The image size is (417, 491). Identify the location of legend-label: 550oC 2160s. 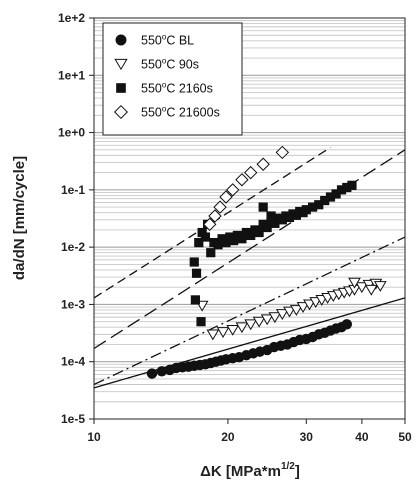
(177, 88).